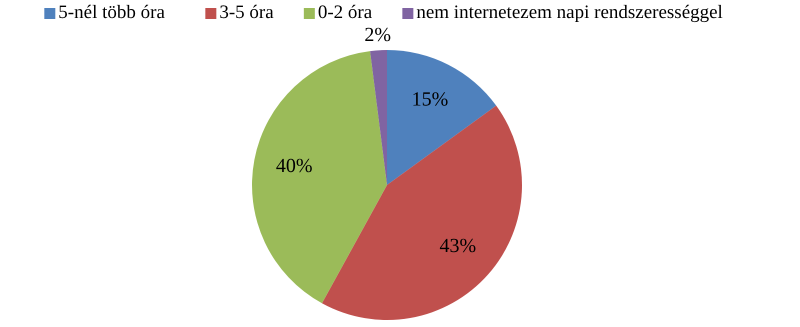  What do you see at coordinates (569, 12) in the screenshot?
I see `legend-label: nem internetezem napi rendszerességgel` at bounding box center [569, 12].